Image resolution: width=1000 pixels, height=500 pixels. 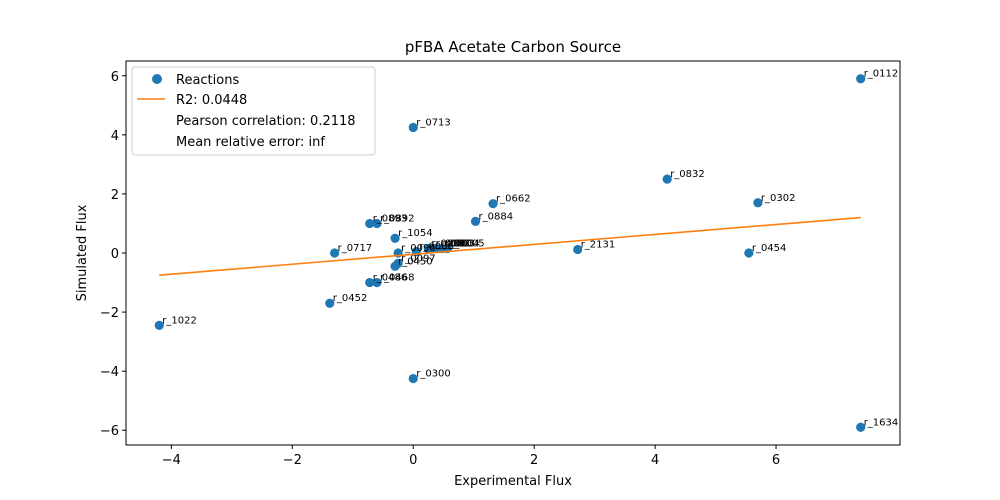 I want to click on x-tick-label: 4, so click(x=655, y=460).